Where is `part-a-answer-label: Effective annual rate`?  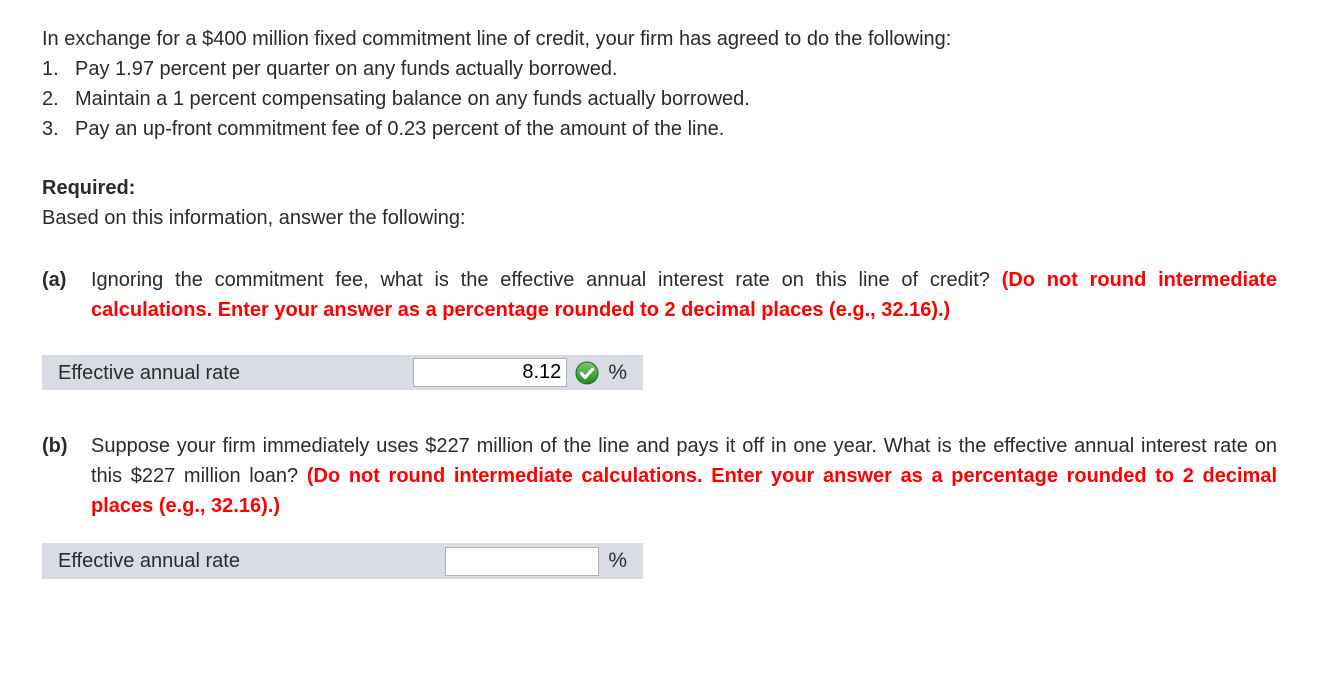 part-a-answer-label: Effective annual rate is located at coordinates (149, 372).